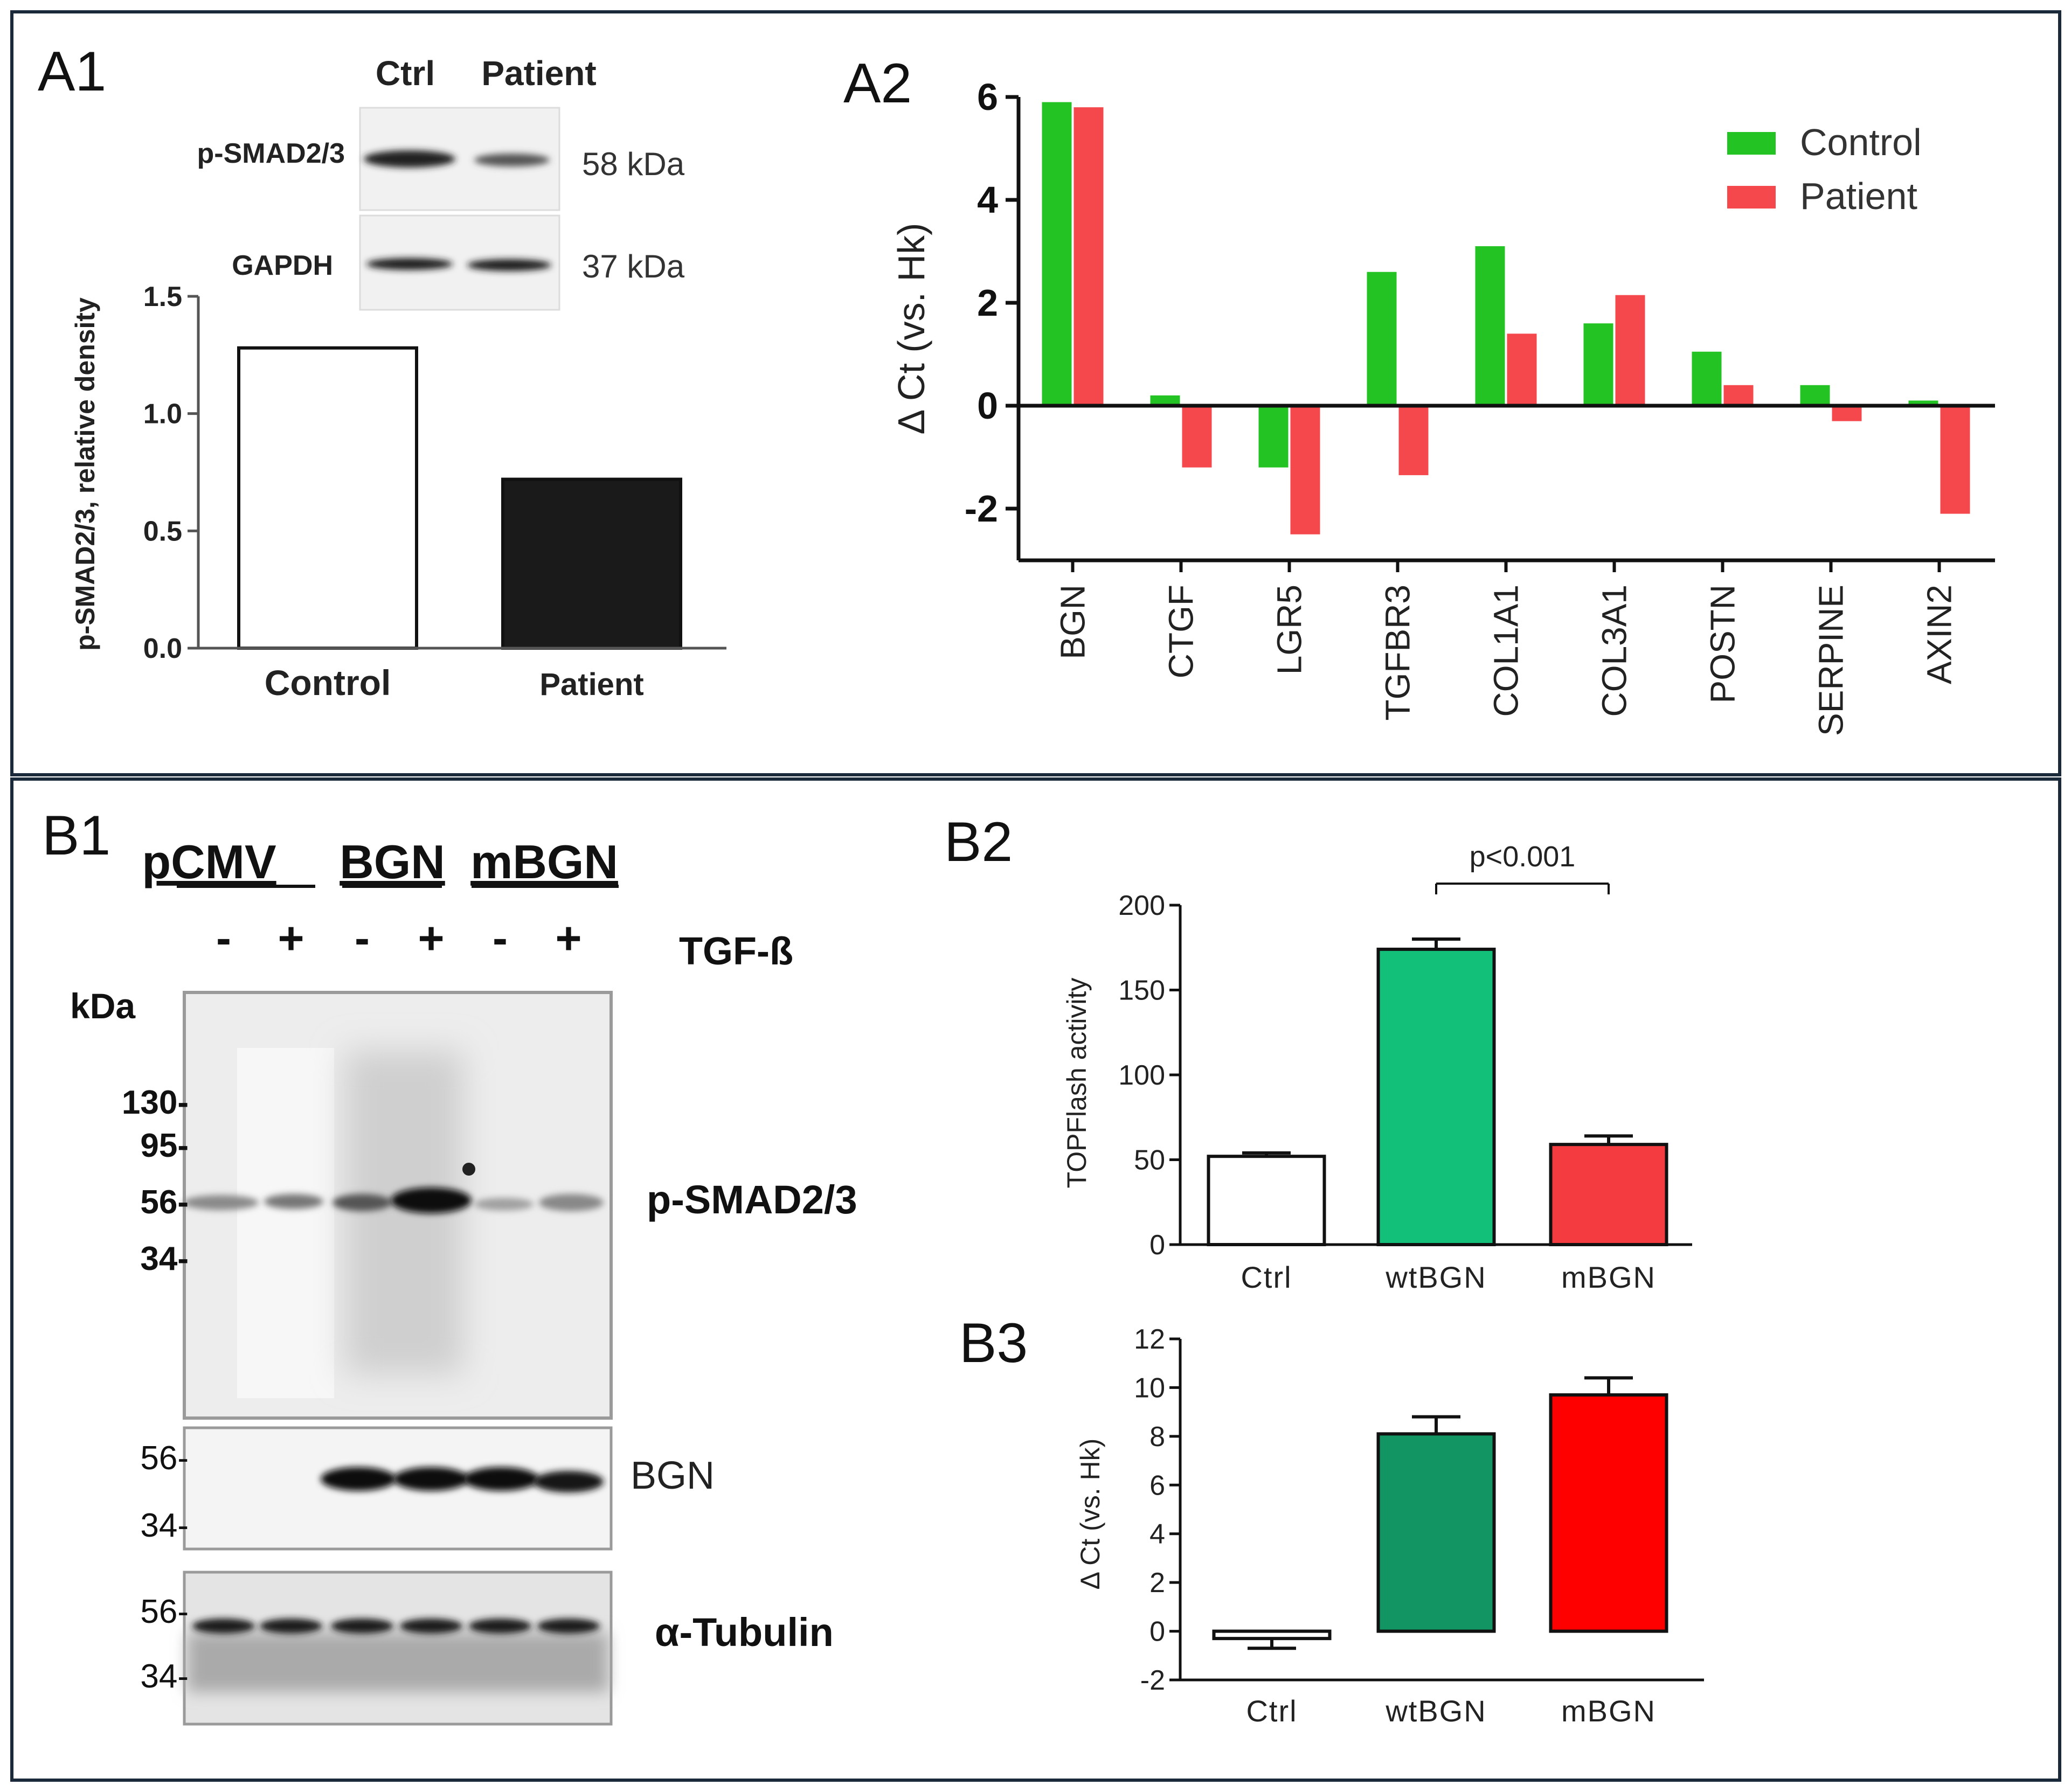  I want to click on a1-bar-patient, so click(591, 563).